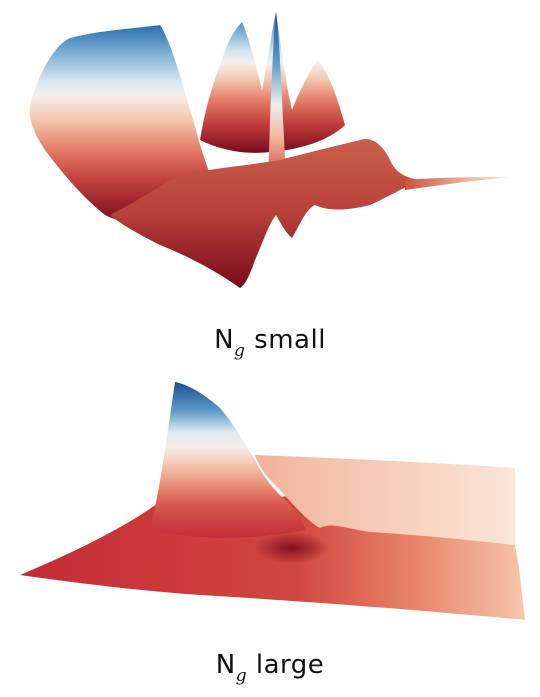  What do you see at coordinates (240, 351) in the screenshot?
I see `caption-small-sub: g` at bounding box center [240, 351].